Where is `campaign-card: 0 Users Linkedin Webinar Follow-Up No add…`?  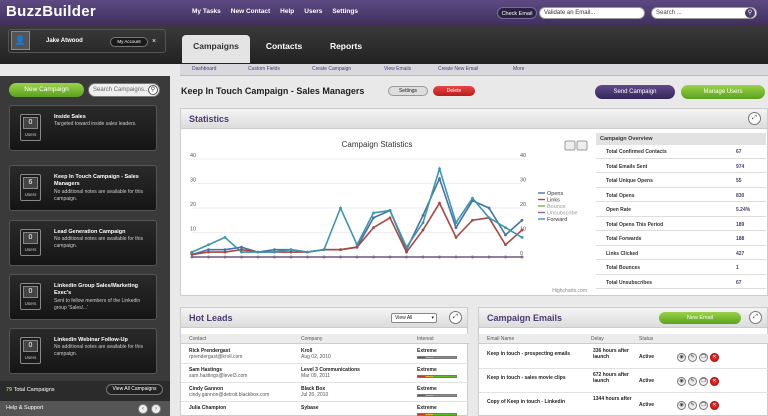
campaign-card: 0 Users Linkedin Webinar Follow-Up No add… is located at coordinates (83, 351).